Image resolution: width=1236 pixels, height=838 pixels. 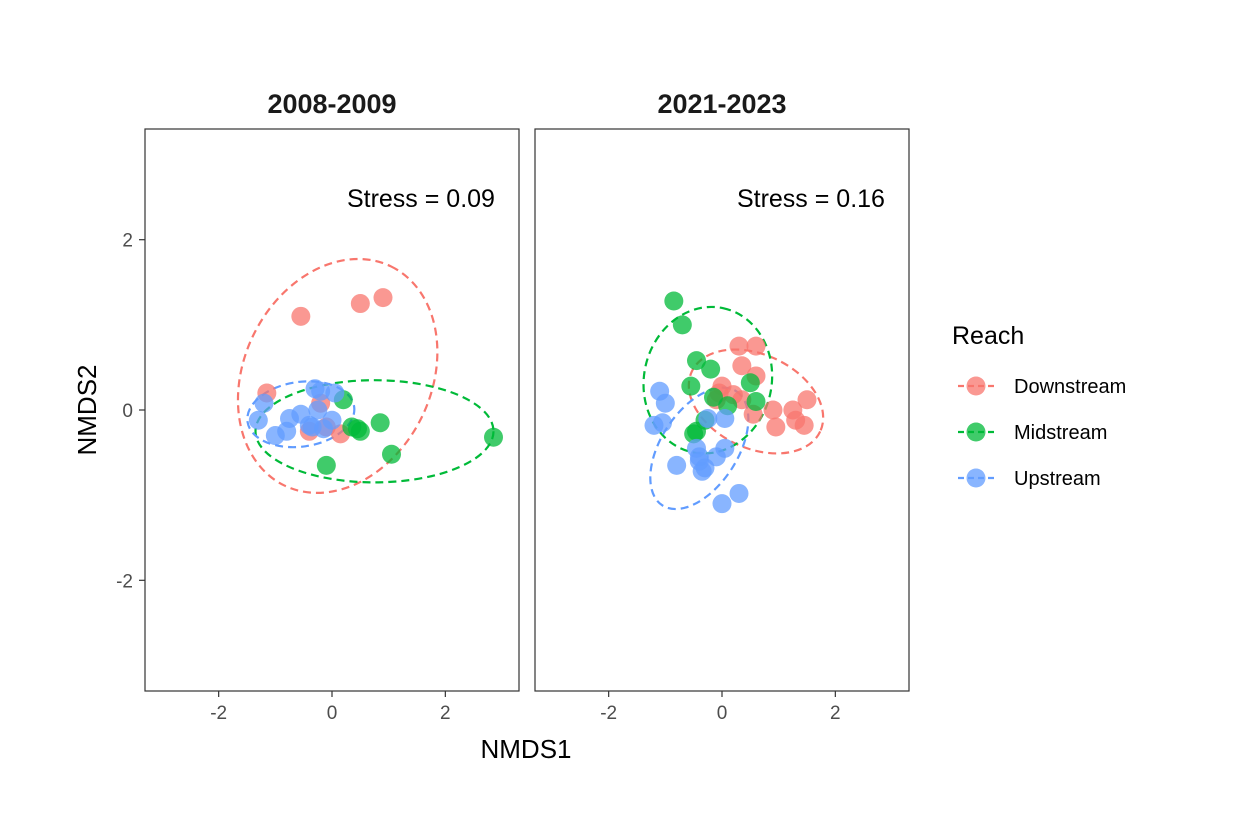 I want to click on legend-item-downstream: Downstream, so click(x=1042, y=387).